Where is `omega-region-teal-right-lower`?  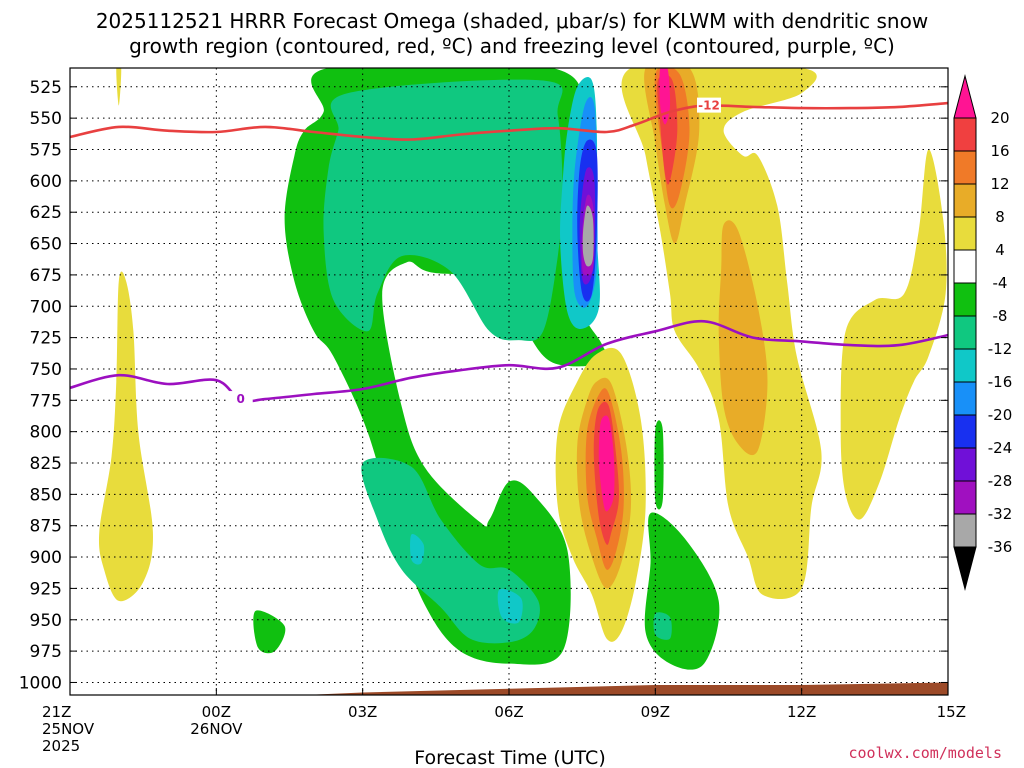
omega-region-teal-right-lower is located at coordinates (662, 626).